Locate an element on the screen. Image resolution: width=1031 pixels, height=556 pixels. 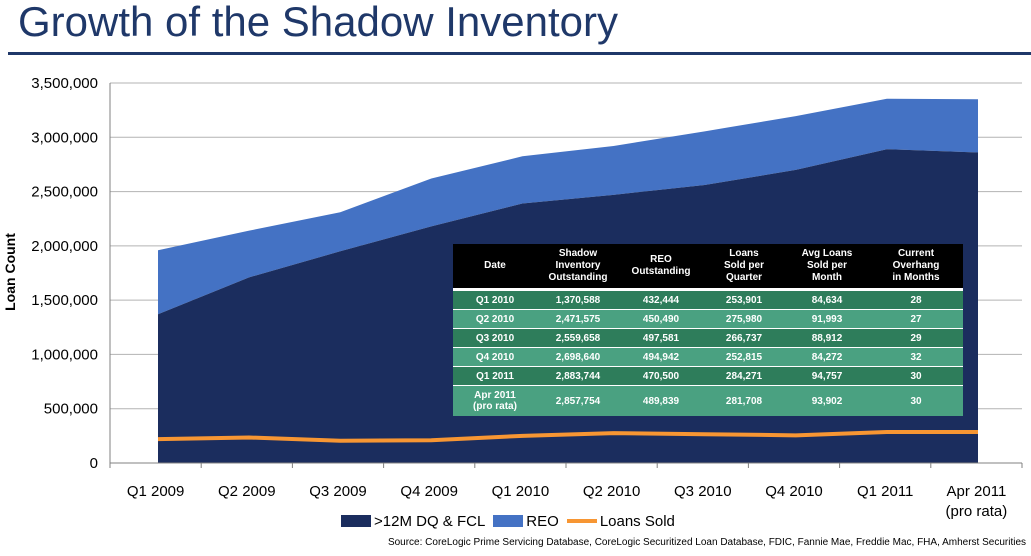
loans-sold-line is located at coordinates (567, 436).